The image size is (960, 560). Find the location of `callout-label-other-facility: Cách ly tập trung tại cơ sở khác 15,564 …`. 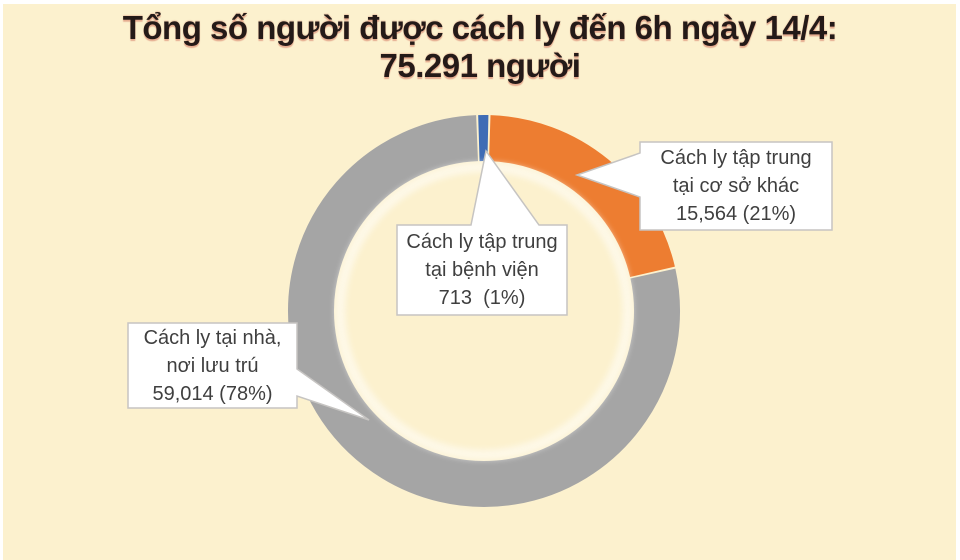

callout-label-other-facility: Cách ly tập trung tại cơ sở khác 15,564 … is located at coordinates (736, 186).